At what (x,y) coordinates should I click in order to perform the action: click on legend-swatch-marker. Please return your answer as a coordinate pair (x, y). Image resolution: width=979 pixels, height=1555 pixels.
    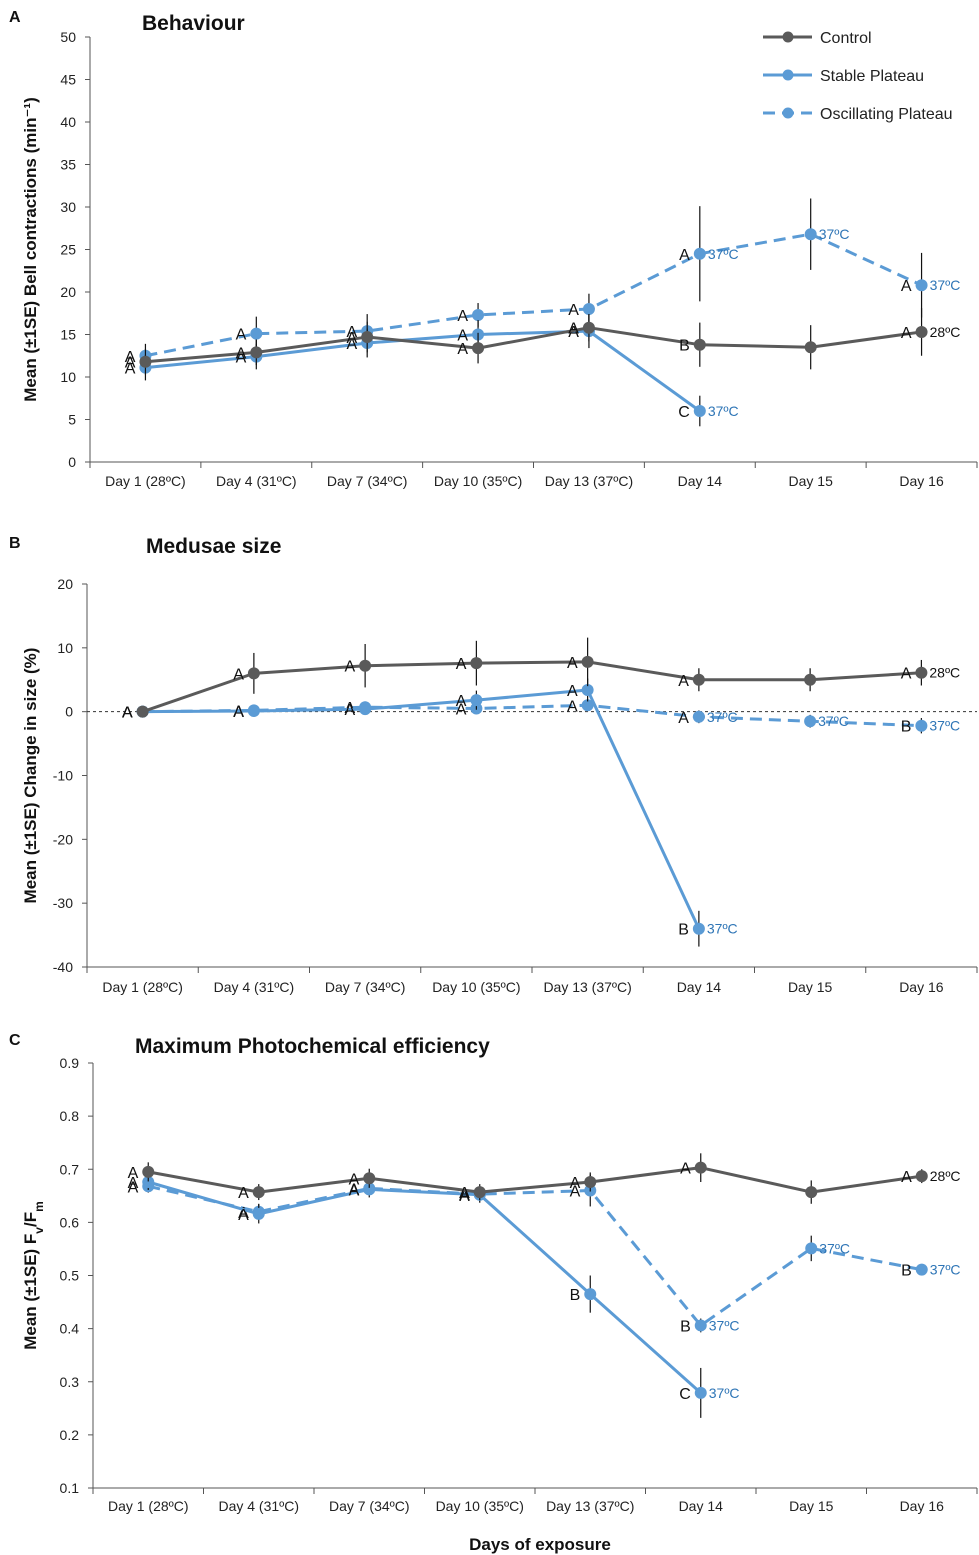
    Looking at the image, I should click on (788, 75).